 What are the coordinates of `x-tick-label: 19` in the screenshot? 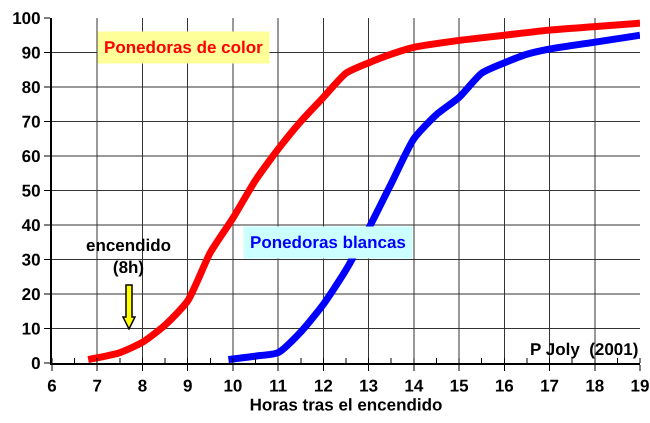 It's located at (640, 386).